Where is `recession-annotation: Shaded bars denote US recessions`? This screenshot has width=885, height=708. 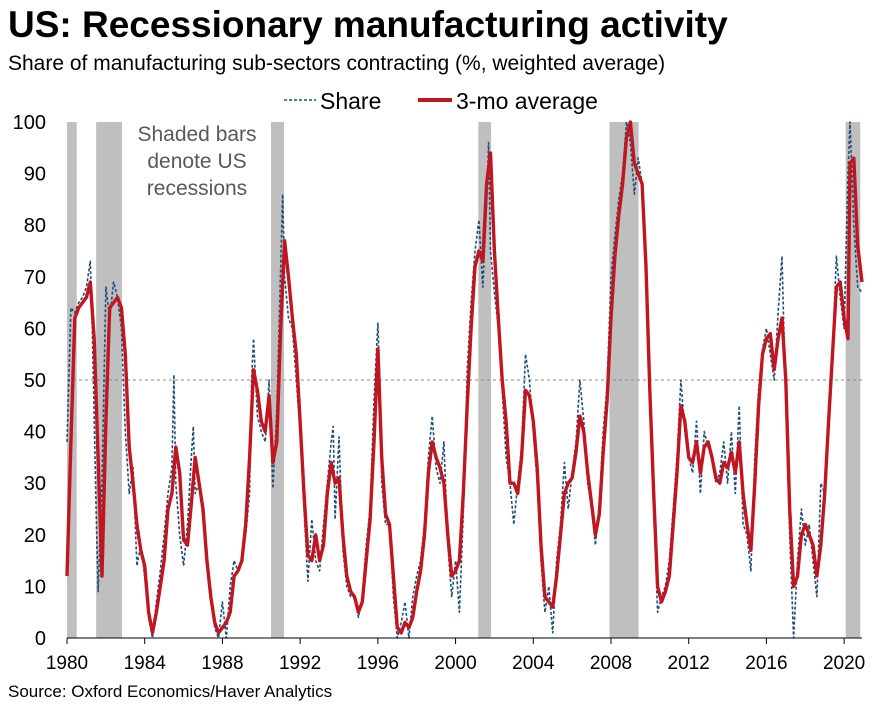 recession-annotation: Shaded bars denote US recessions is located at coordinates (196, 161).